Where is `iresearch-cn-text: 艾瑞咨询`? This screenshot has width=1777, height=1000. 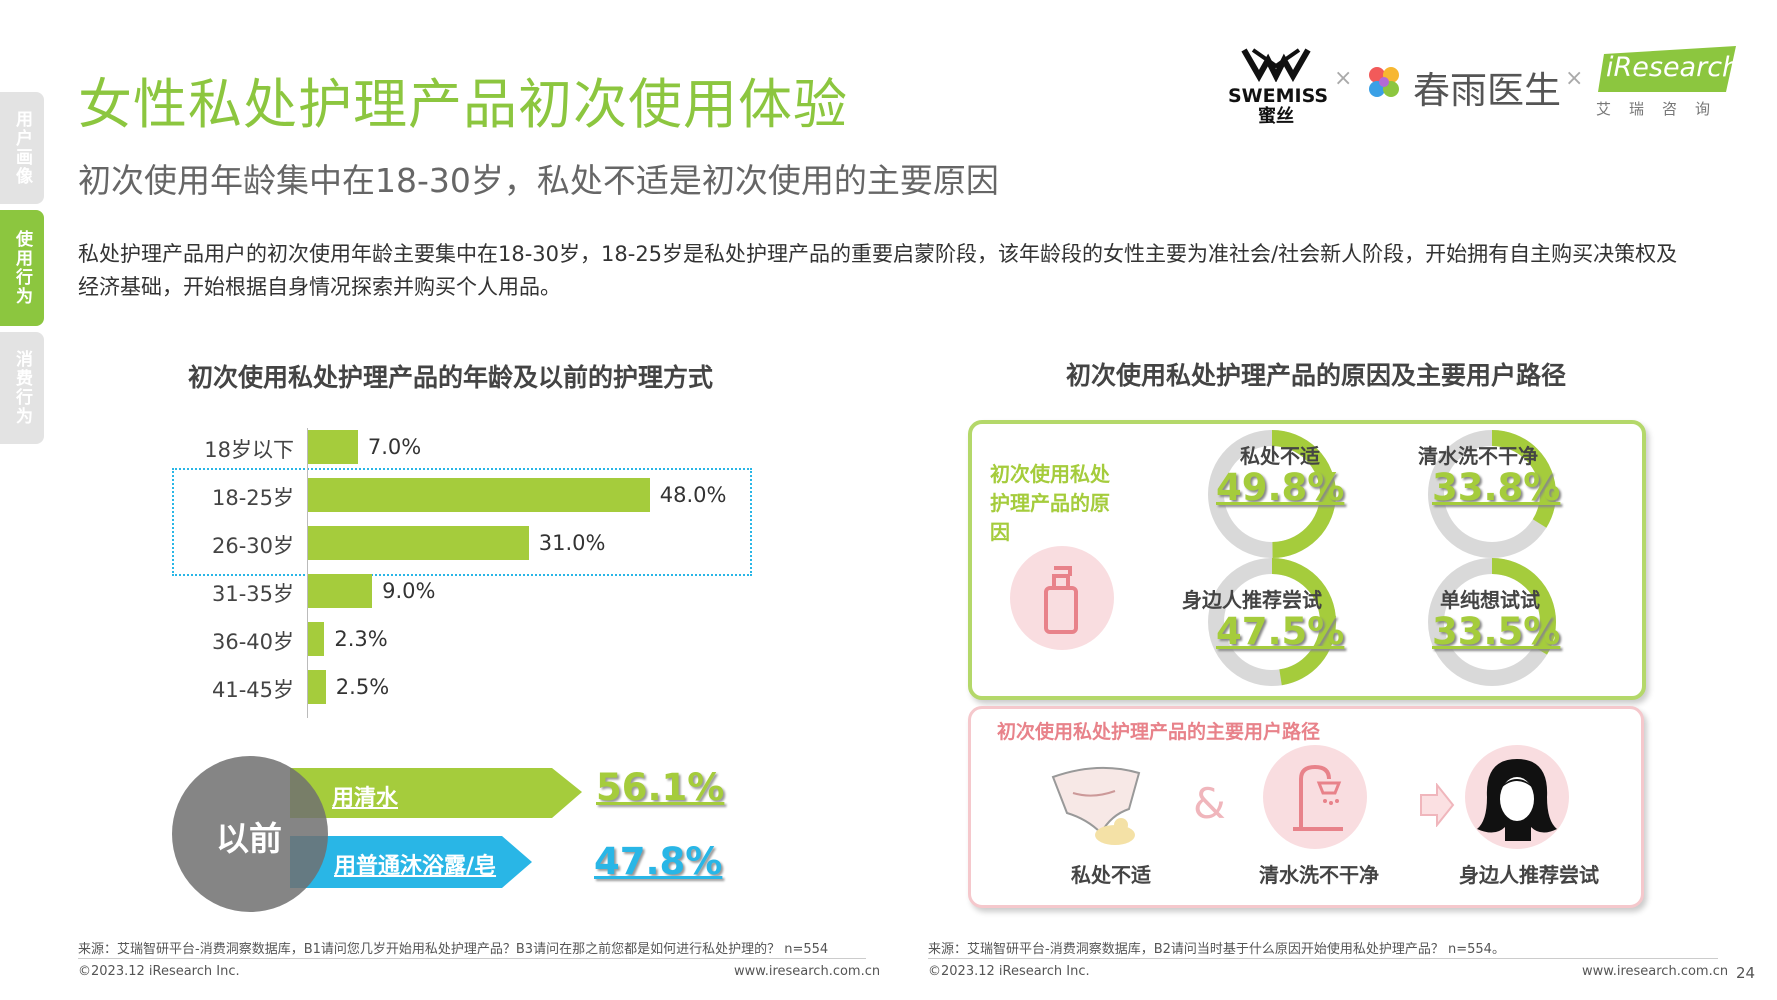
iresearch-cn-text: 艾瑞咨询 is located at coordinates (1662, 109).